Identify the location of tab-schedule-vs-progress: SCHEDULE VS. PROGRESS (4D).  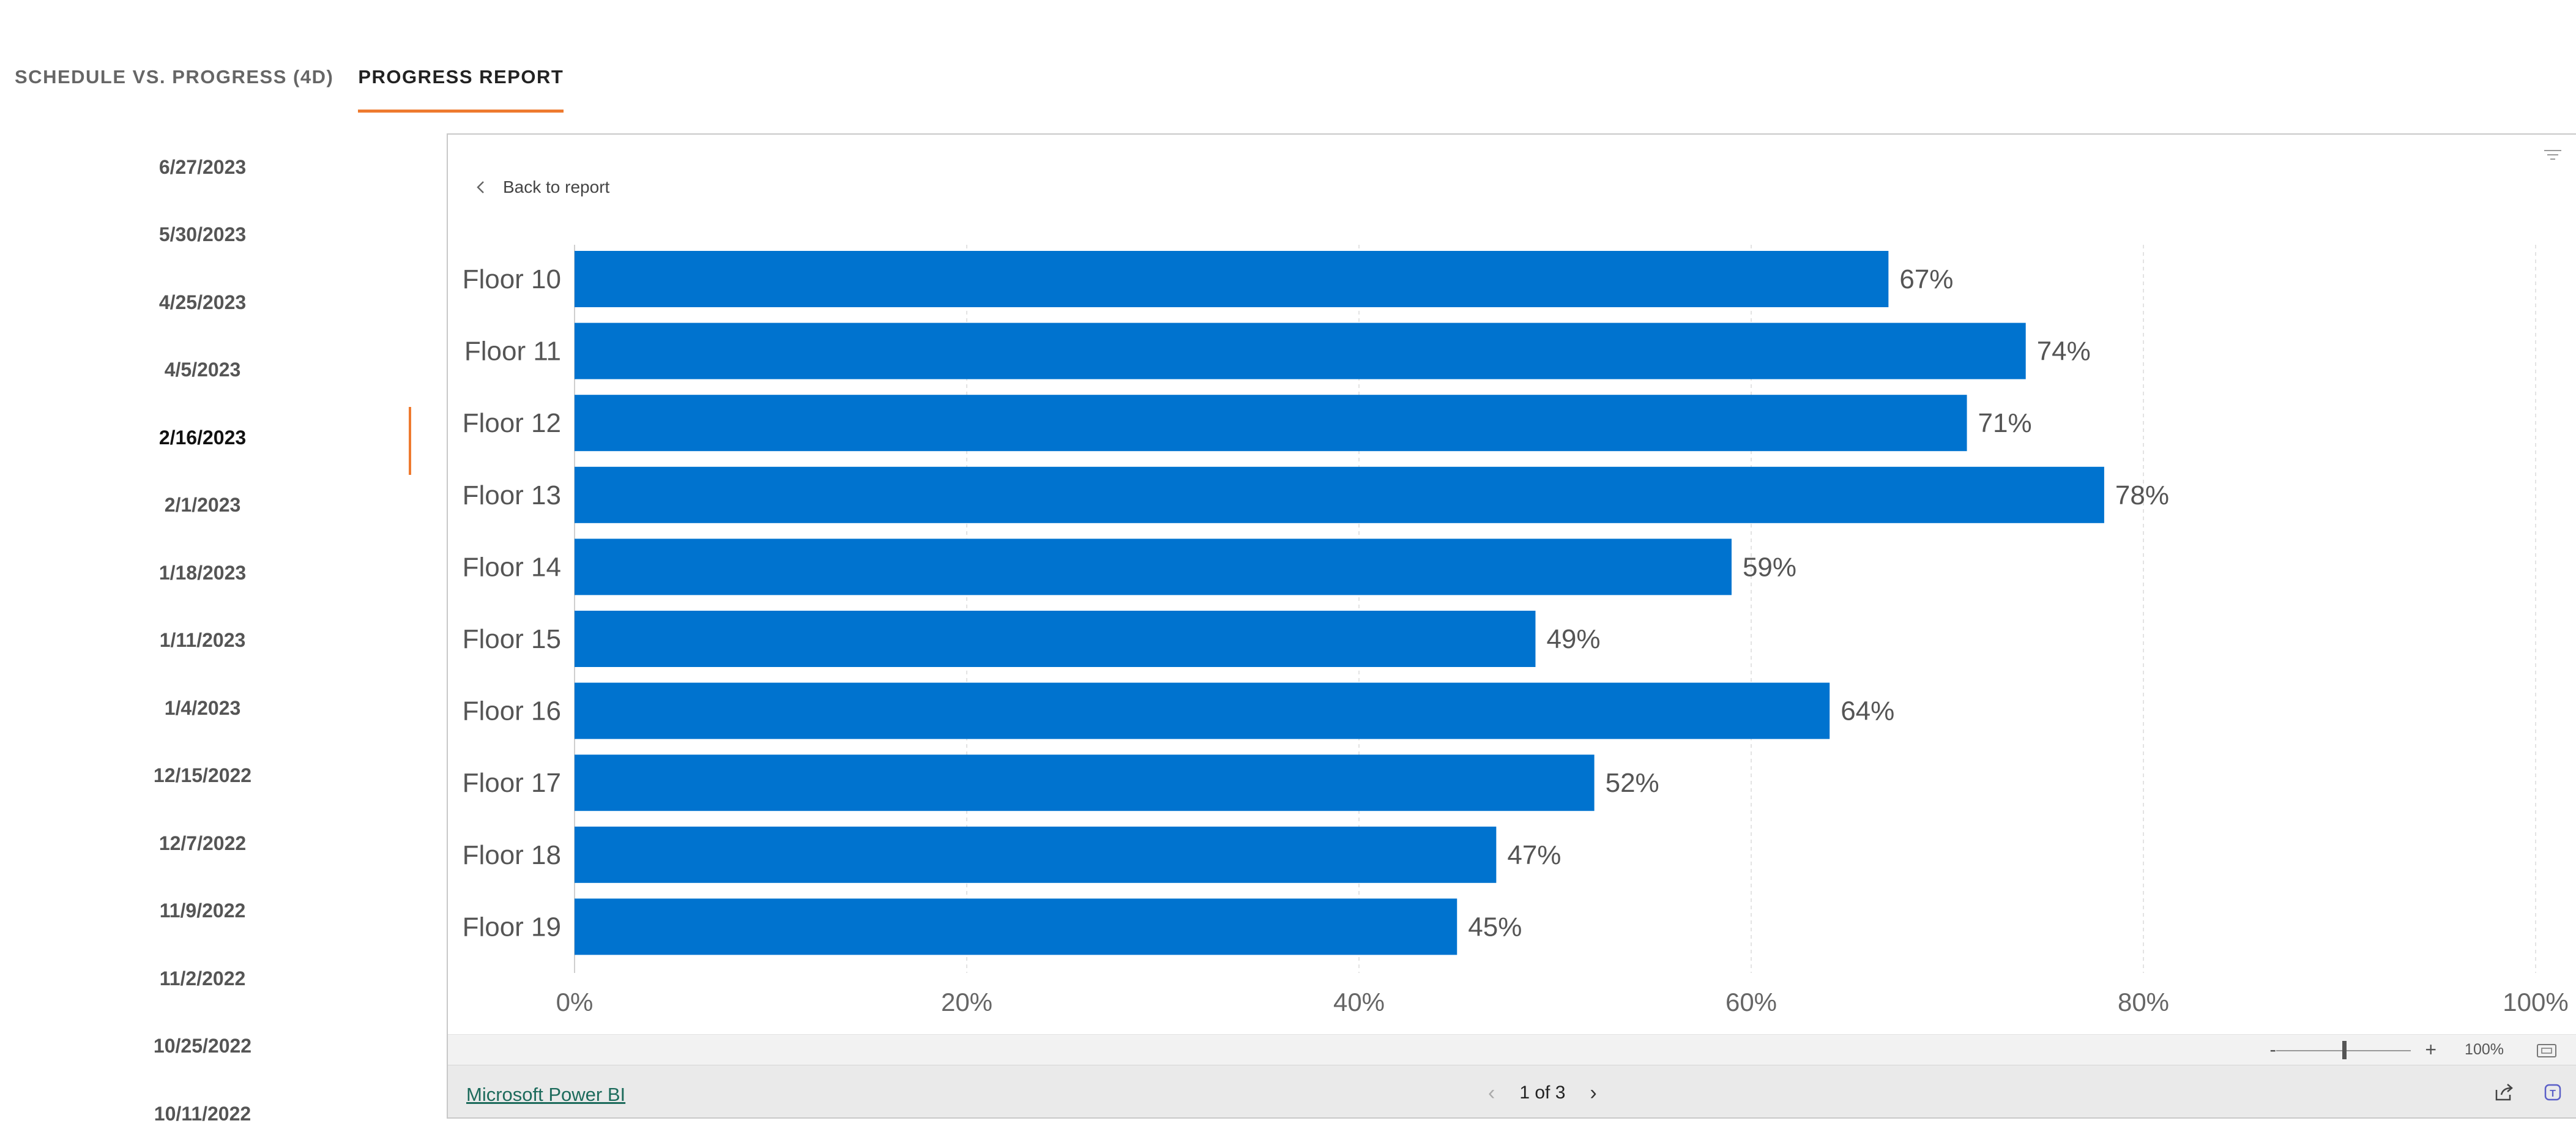
(175, 77).